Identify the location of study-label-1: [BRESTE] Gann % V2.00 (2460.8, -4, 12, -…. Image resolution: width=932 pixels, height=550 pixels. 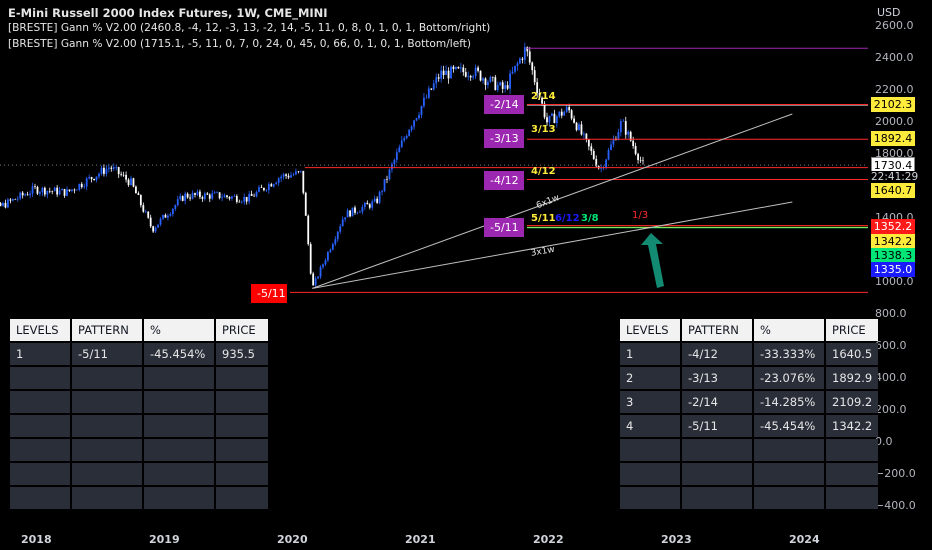
(249, 28).